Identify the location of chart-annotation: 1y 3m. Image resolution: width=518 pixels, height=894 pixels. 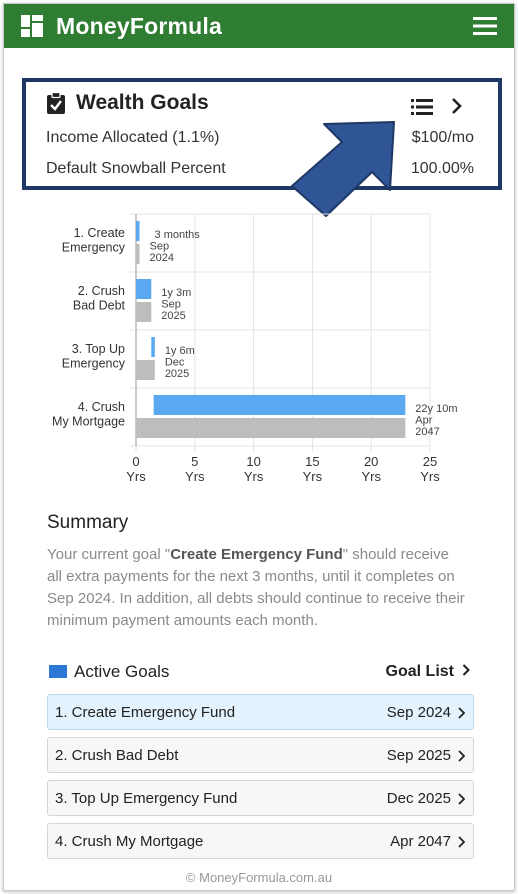
(176, 293).